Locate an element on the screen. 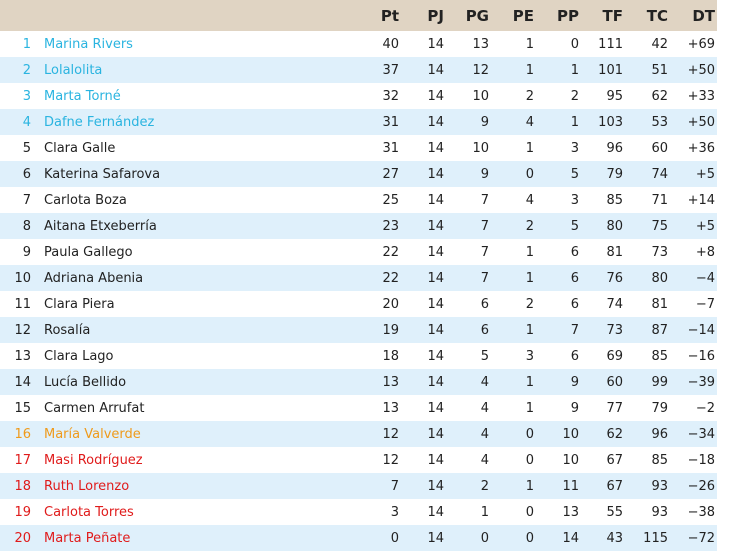 Image resolution: width=732 pixels, height=552 pixels. header-row: Pt PJ PG PE PP TF TC DT is located at coordinates (358, 15).